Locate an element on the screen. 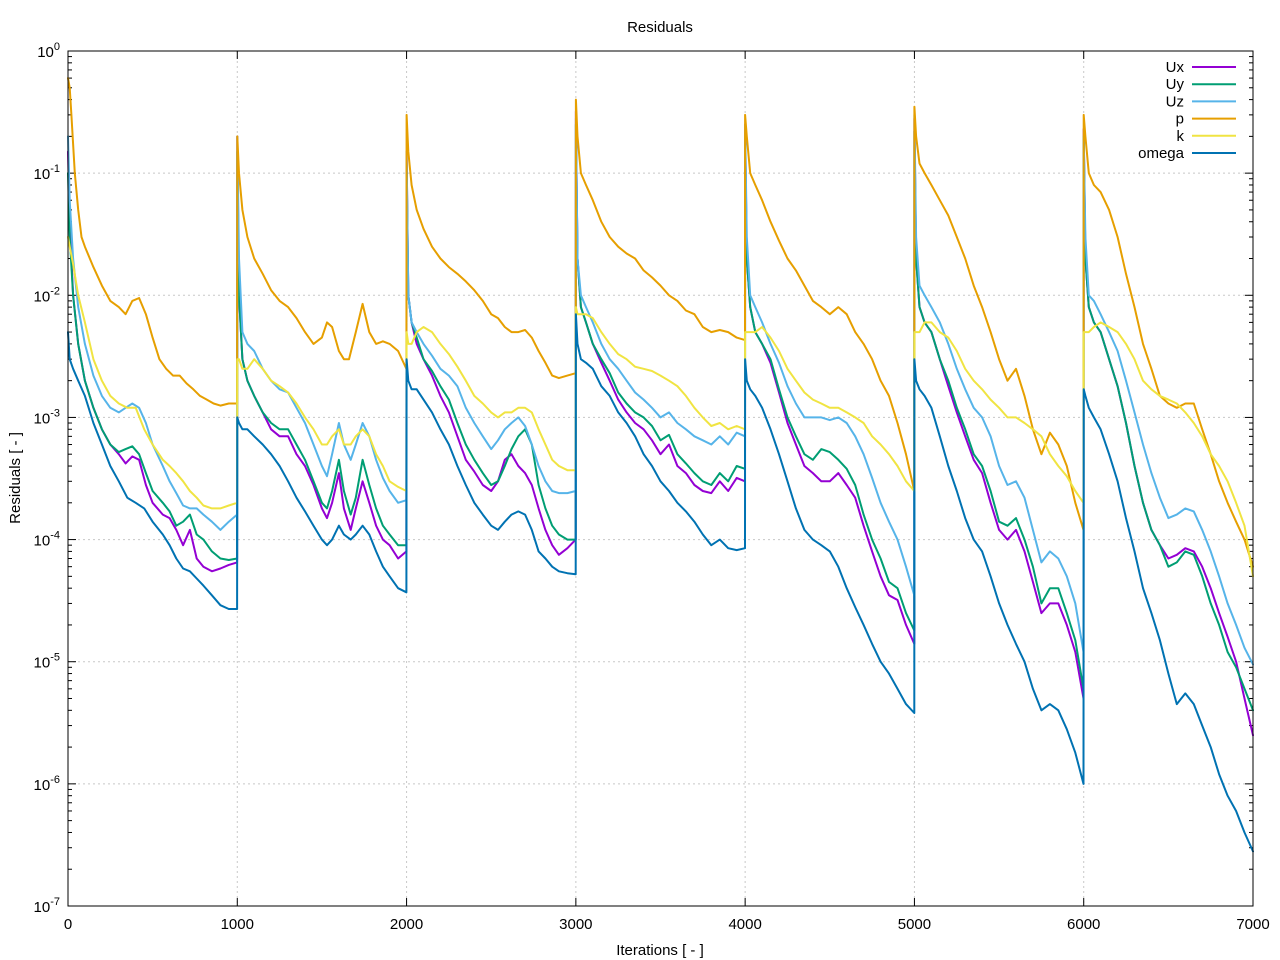  chart-title: Residuals is located at coordinates (660, 27).